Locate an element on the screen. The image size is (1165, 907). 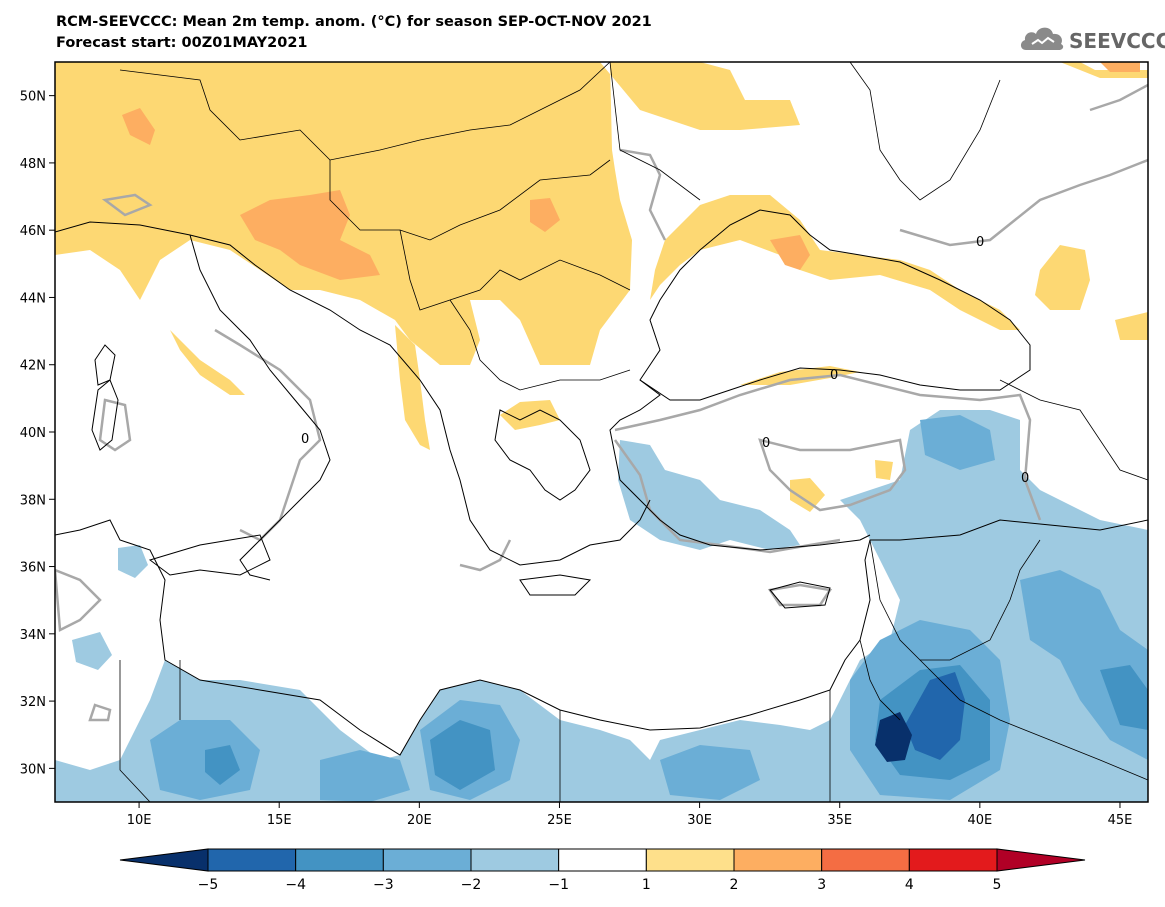
colorbar-level-label: −5 is located at coordinates (208, 885).